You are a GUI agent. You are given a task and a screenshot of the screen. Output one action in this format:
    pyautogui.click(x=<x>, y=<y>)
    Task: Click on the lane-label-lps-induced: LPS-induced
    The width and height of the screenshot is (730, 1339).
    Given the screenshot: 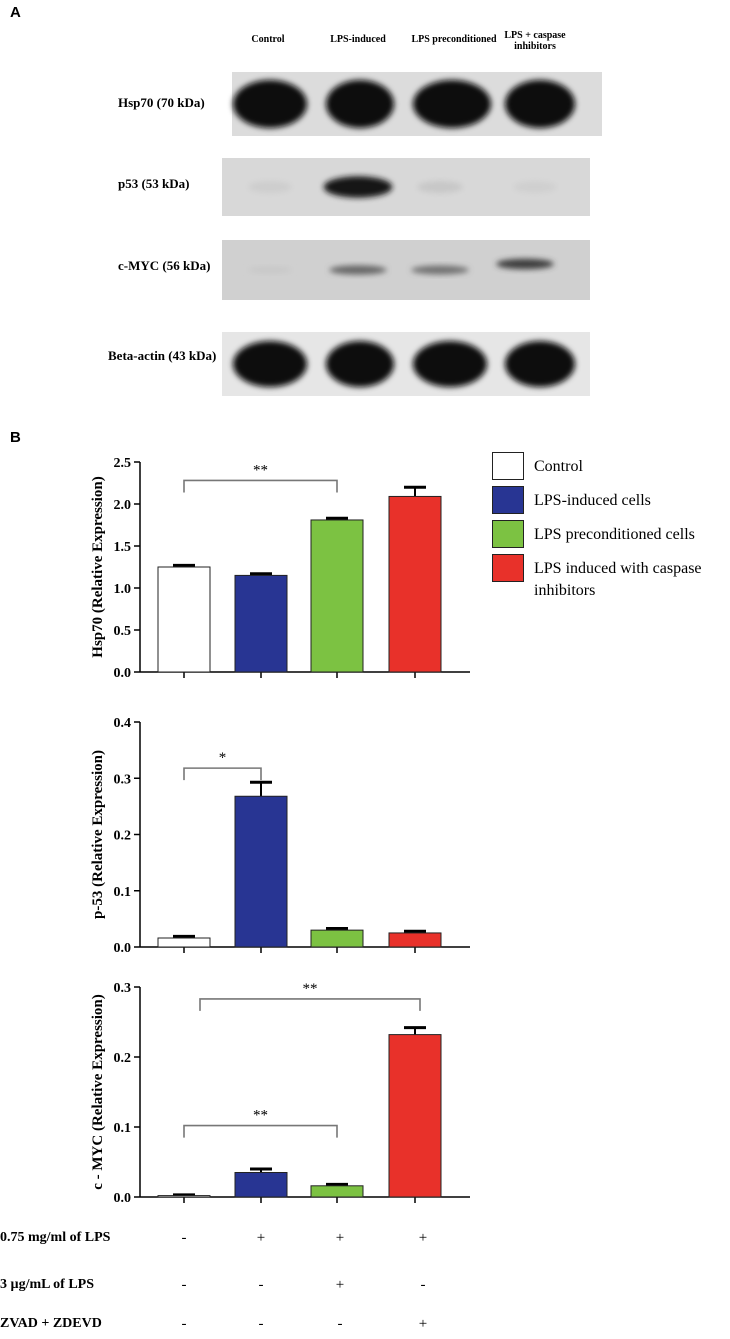 What is the action you would take?
    pyautogui.click(x=358, y=39)
    